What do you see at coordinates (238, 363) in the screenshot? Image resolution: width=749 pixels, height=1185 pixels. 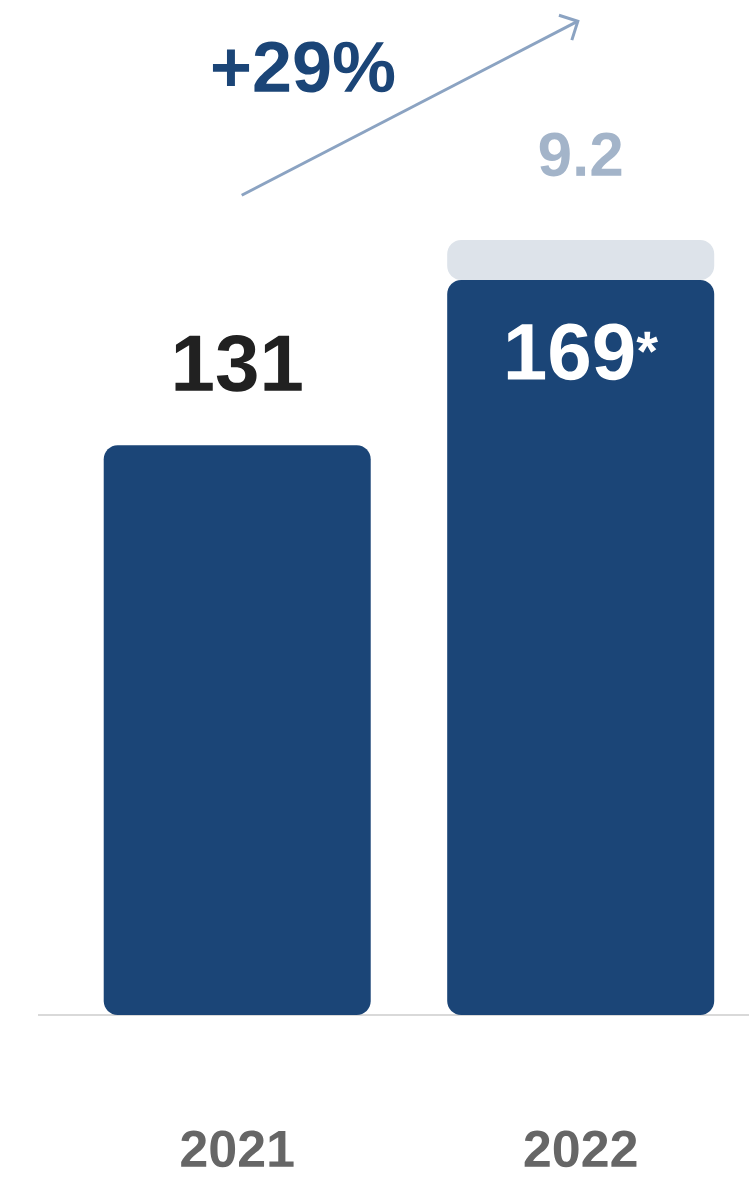 I see `data-label: 131` at bounding box center [238, 363].